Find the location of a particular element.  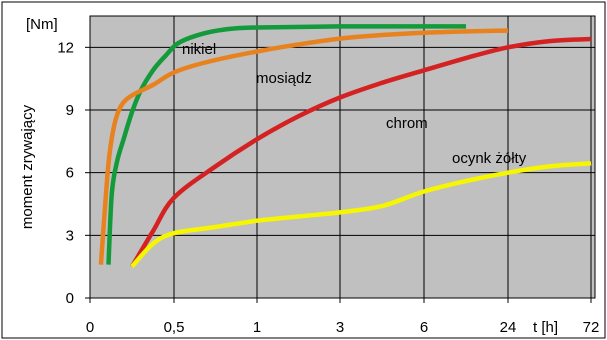

x-tick-label: 24 is located at coordinates (508, 327).